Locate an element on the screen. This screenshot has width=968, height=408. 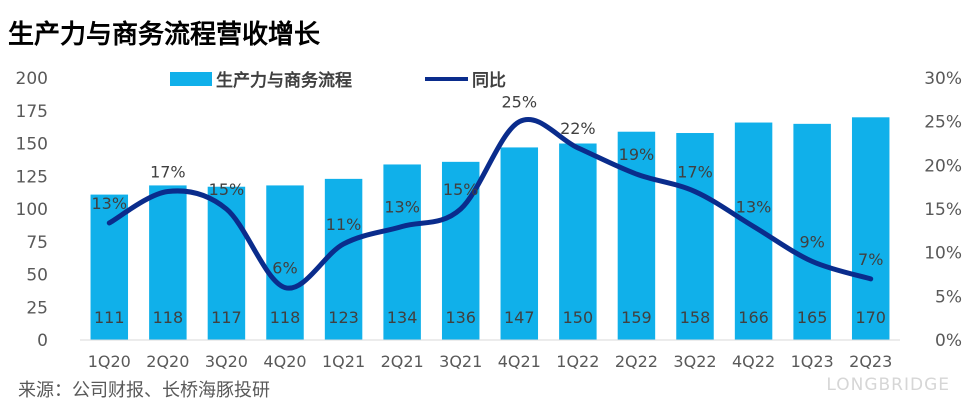
category-label: 1Q23 is located at coordinates (812, 361).